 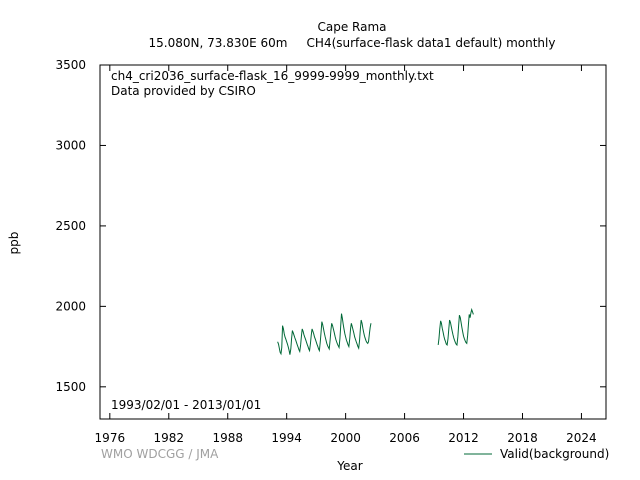 I want to click on watermark: WMO WDCGG / JMA, so click(x=160, y=454).